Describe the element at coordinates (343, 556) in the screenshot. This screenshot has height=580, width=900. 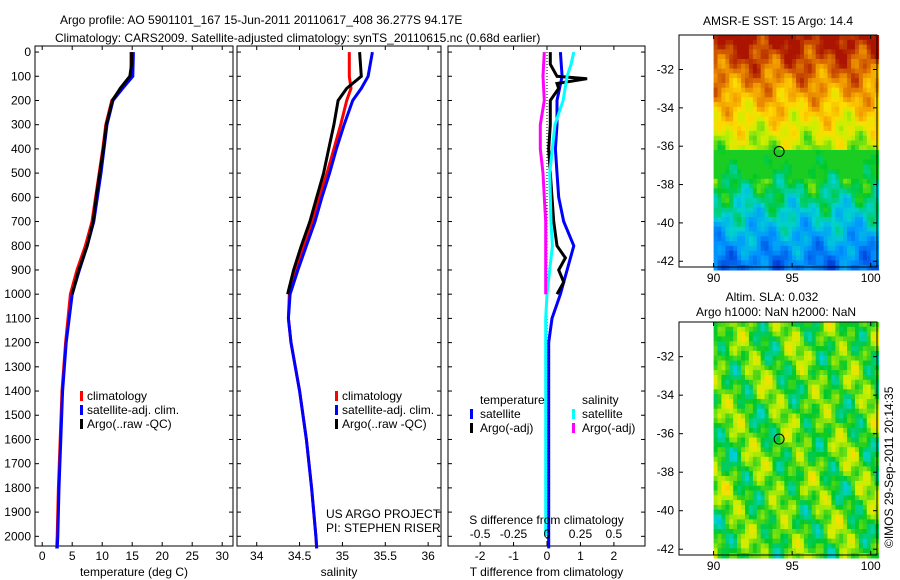
I see `x-tick-label: 35` at that location.